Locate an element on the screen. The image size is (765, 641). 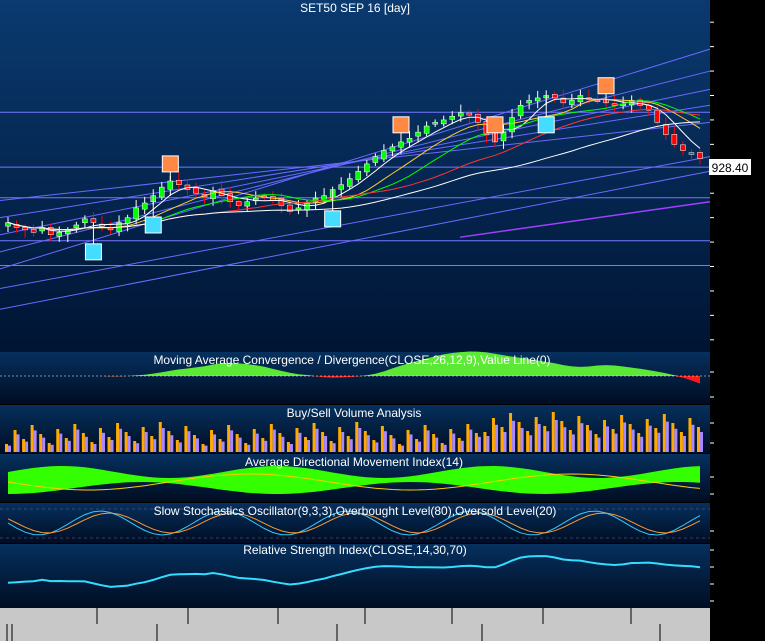
volume-title: Buy/Sell Volume Analysis is located at coordinates (354, 413).